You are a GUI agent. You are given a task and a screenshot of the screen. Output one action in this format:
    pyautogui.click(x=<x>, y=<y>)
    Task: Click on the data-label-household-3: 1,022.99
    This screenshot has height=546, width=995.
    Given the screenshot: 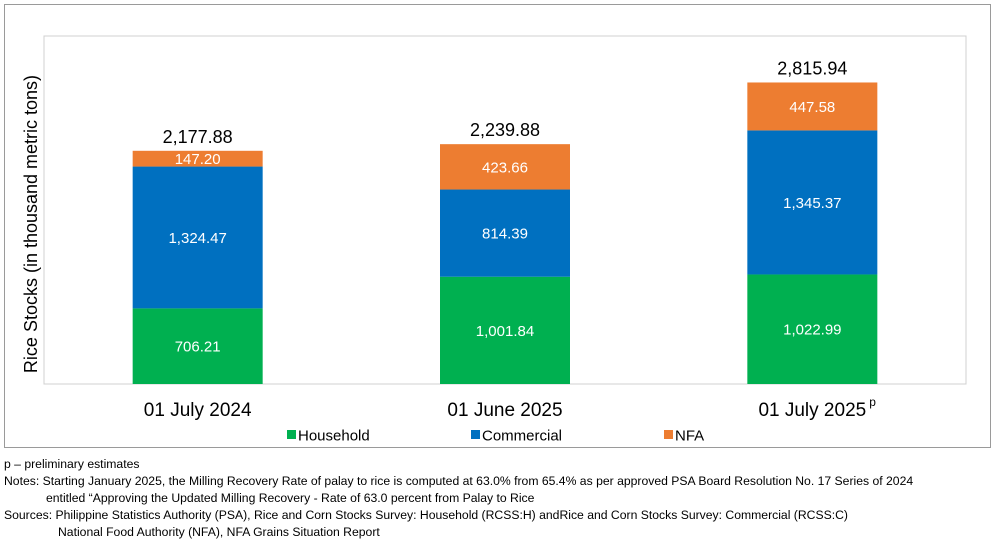 What is the action you would take?
    pyautogui.click(x=812, y=330)
    